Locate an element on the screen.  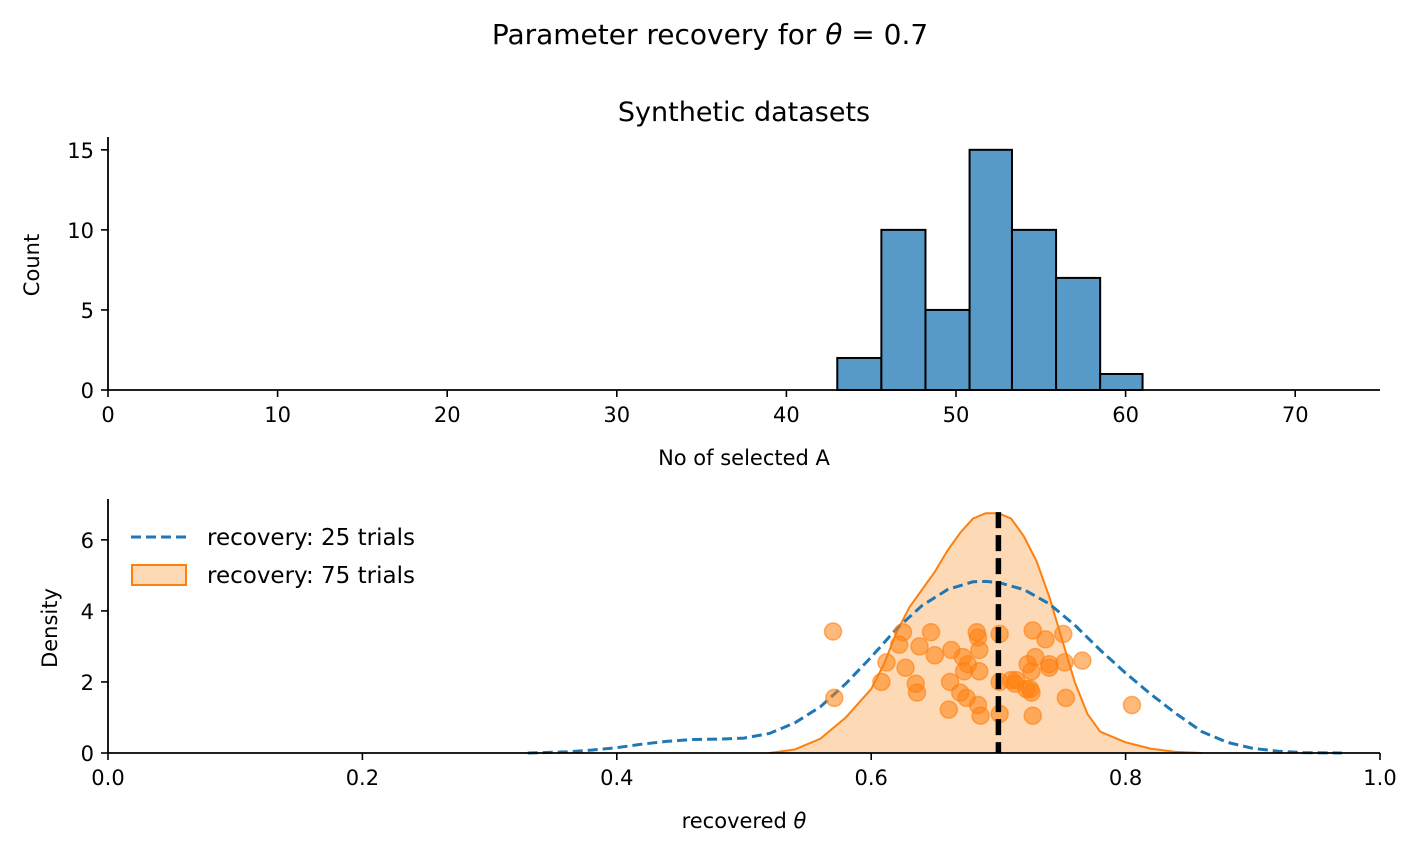
x-tick-label: 20 is located at coordinates (447, 415).